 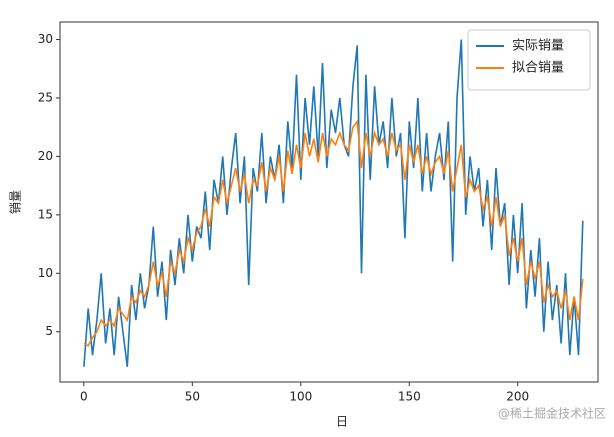 I want to click on y-tick-label: 20, so click(x=45, y=156).